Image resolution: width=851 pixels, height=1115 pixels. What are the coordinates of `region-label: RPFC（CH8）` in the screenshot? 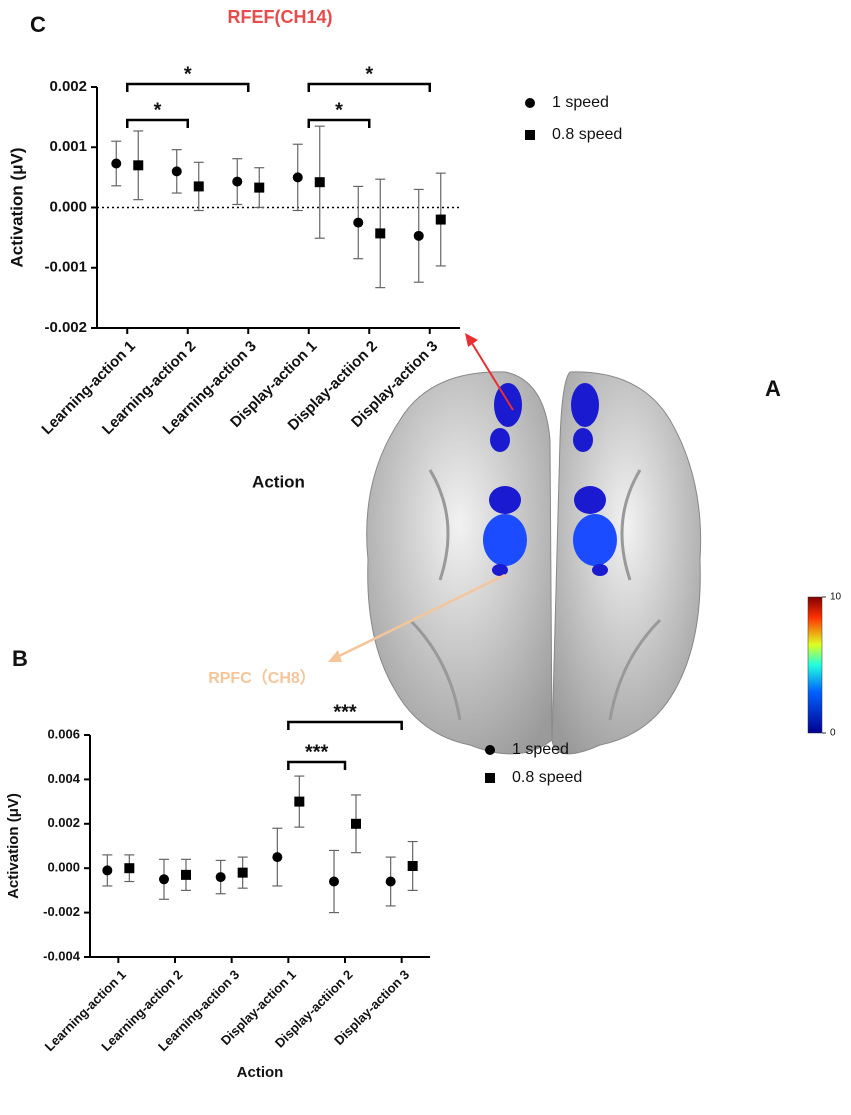 It's located at (262, 678).